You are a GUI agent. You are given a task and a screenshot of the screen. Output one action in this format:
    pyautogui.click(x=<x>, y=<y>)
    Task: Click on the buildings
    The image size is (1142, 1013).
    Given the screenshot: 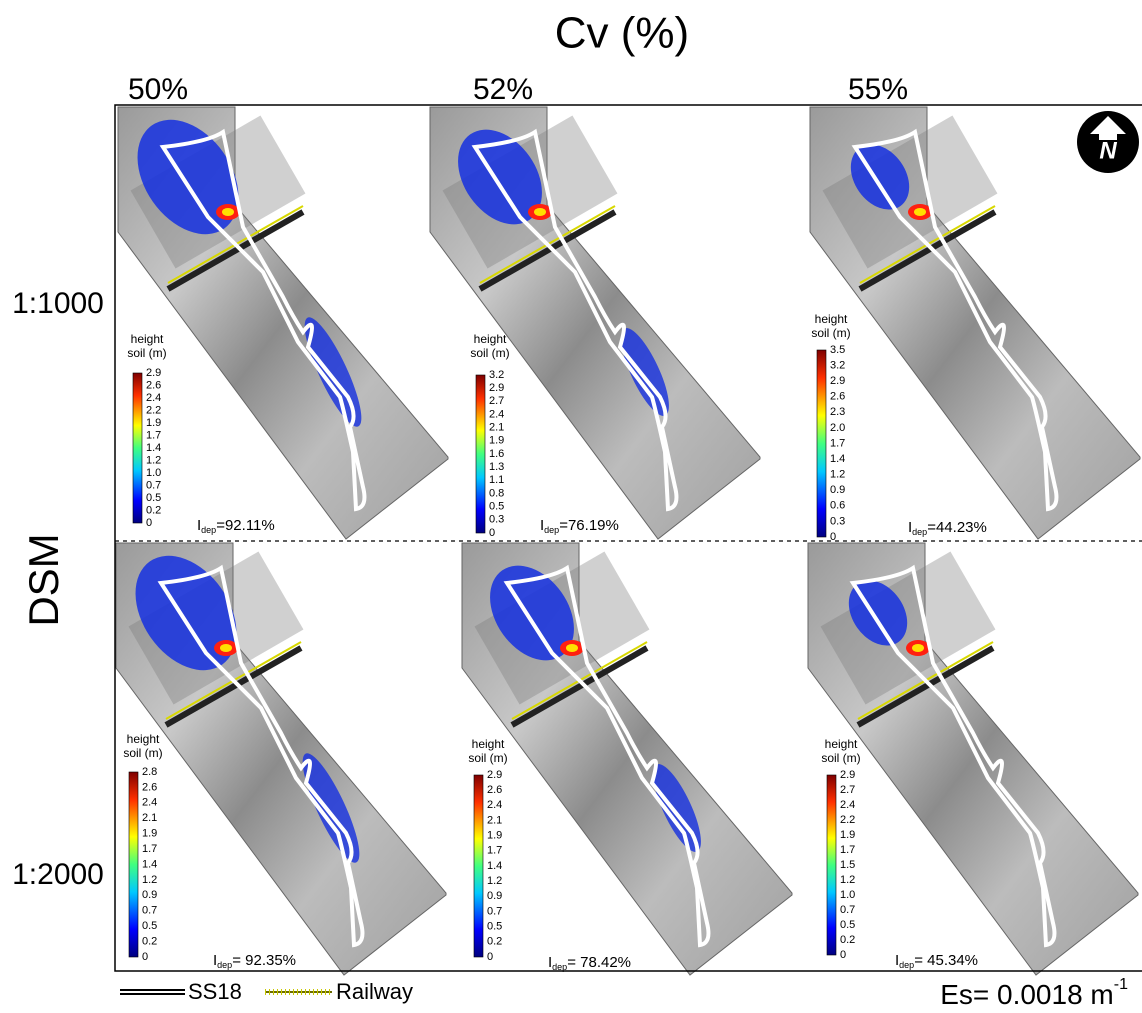 What is the action you would take?
    pyautogui.click(x=908, y=628)
    